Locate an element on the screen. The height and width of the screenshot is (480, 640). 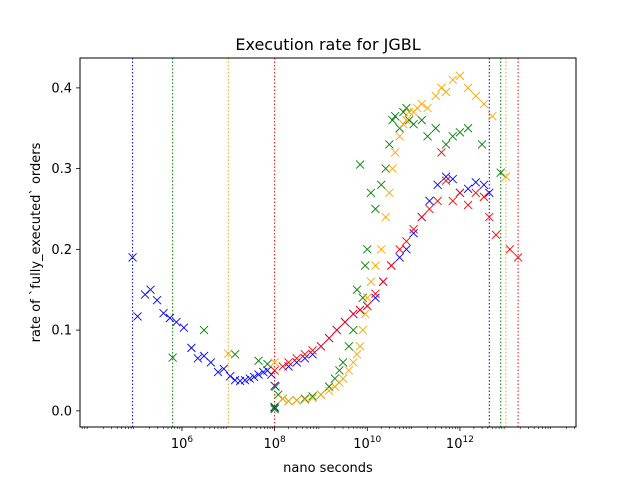
x-tick-label: 10⁸ is located at coordinates (274, 443).